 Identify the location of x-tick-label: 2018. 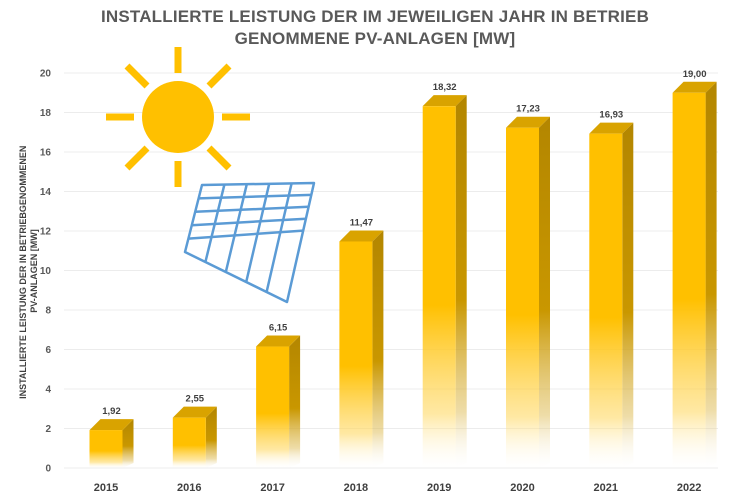
(356, 488).